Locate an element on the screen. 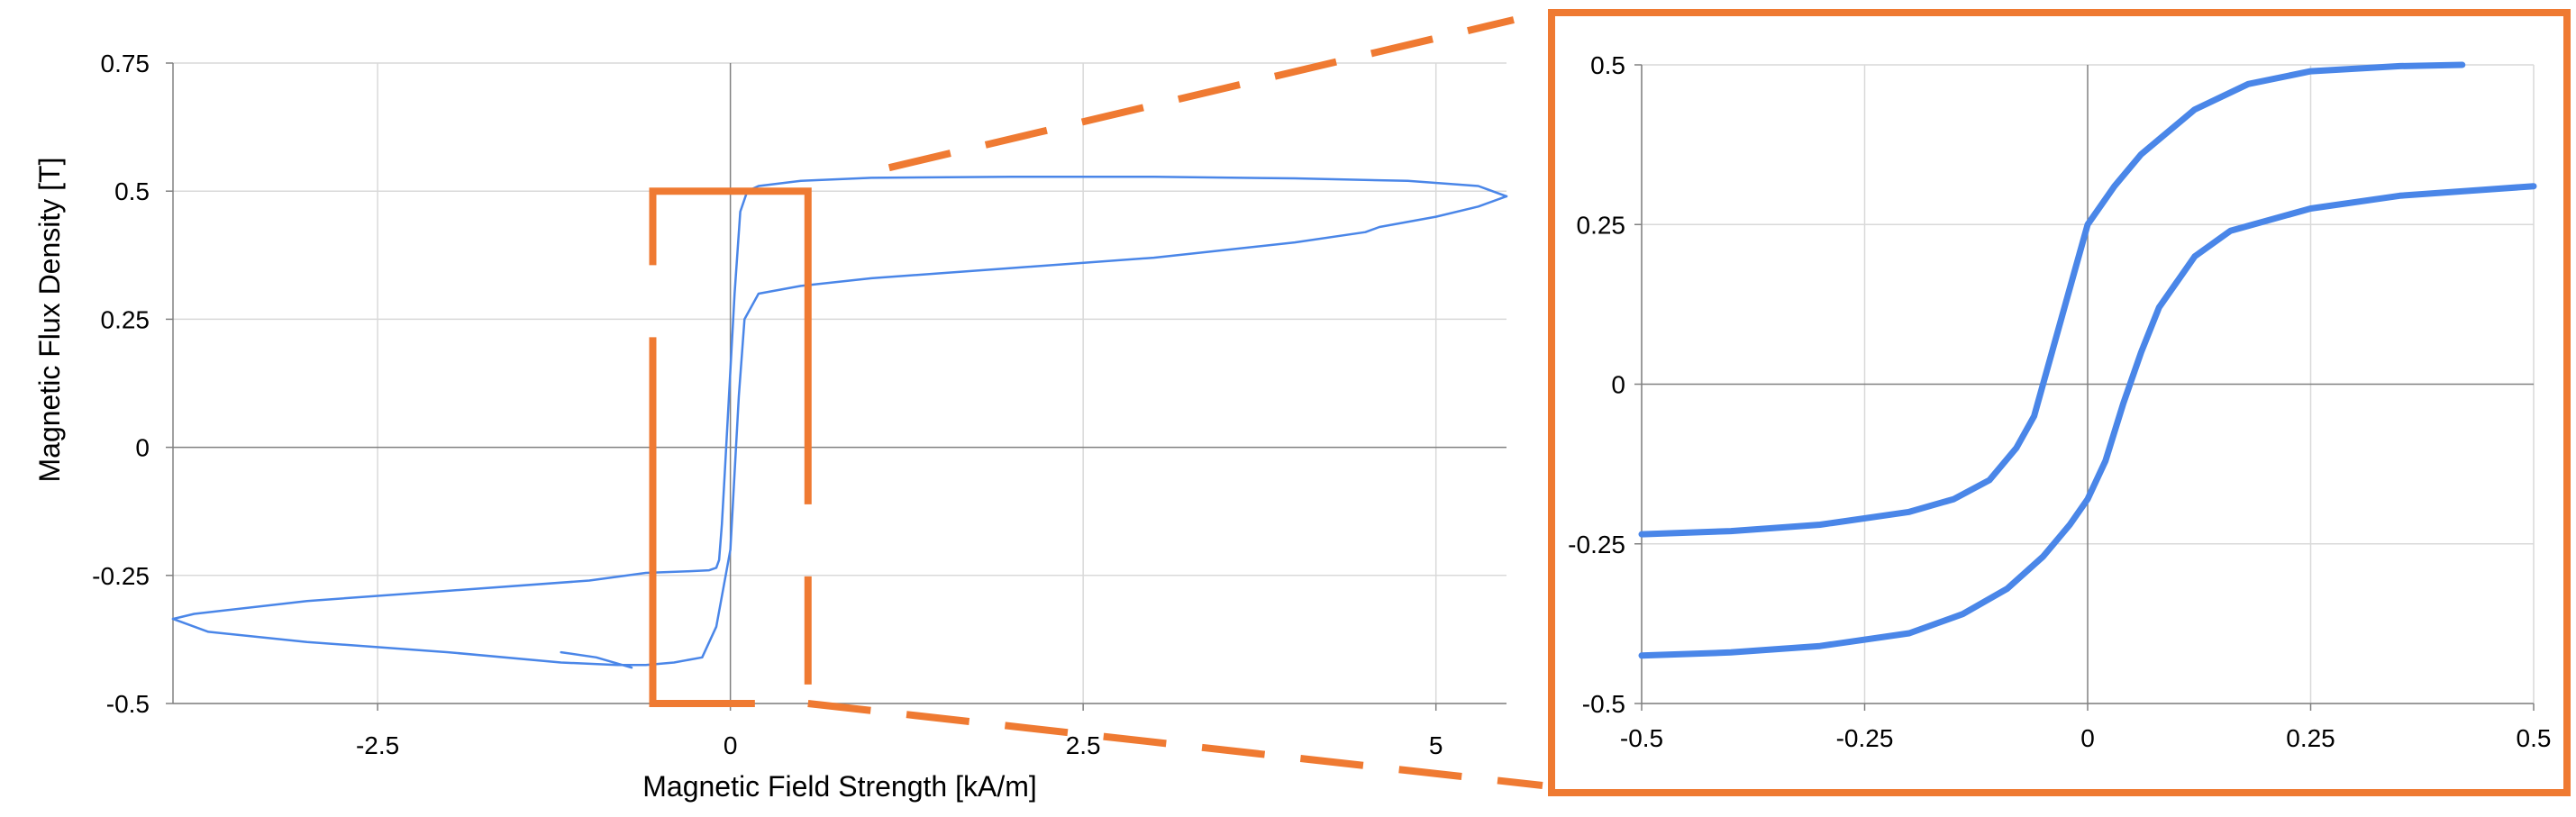 The height and width of the screenshot is (817, 2576). y-axis-title: Magnetic Flux Density [T] is located at coordinates (49, 320).